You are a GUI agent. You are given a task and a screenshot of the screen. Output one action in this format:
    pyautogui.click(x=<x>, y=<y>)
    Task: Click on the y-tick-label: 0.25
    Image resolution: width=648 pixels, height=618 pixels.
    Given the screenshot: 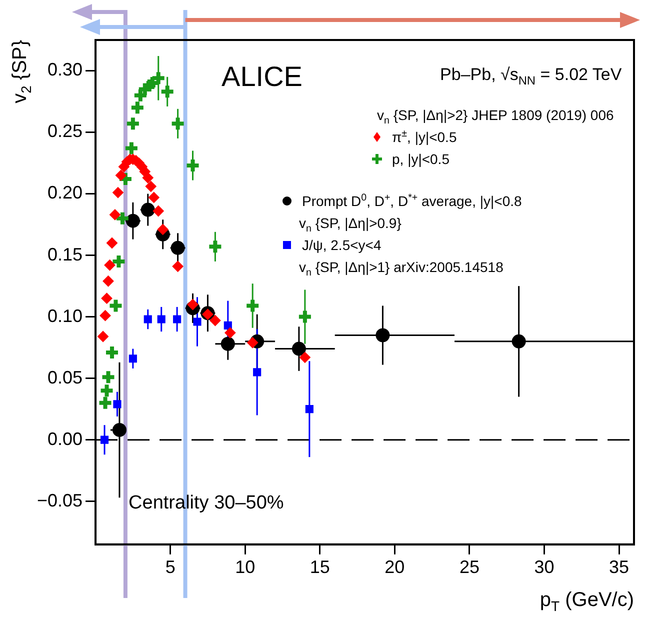 What is the action you would take?
    pyautogui.click(x=65, y=131)
    